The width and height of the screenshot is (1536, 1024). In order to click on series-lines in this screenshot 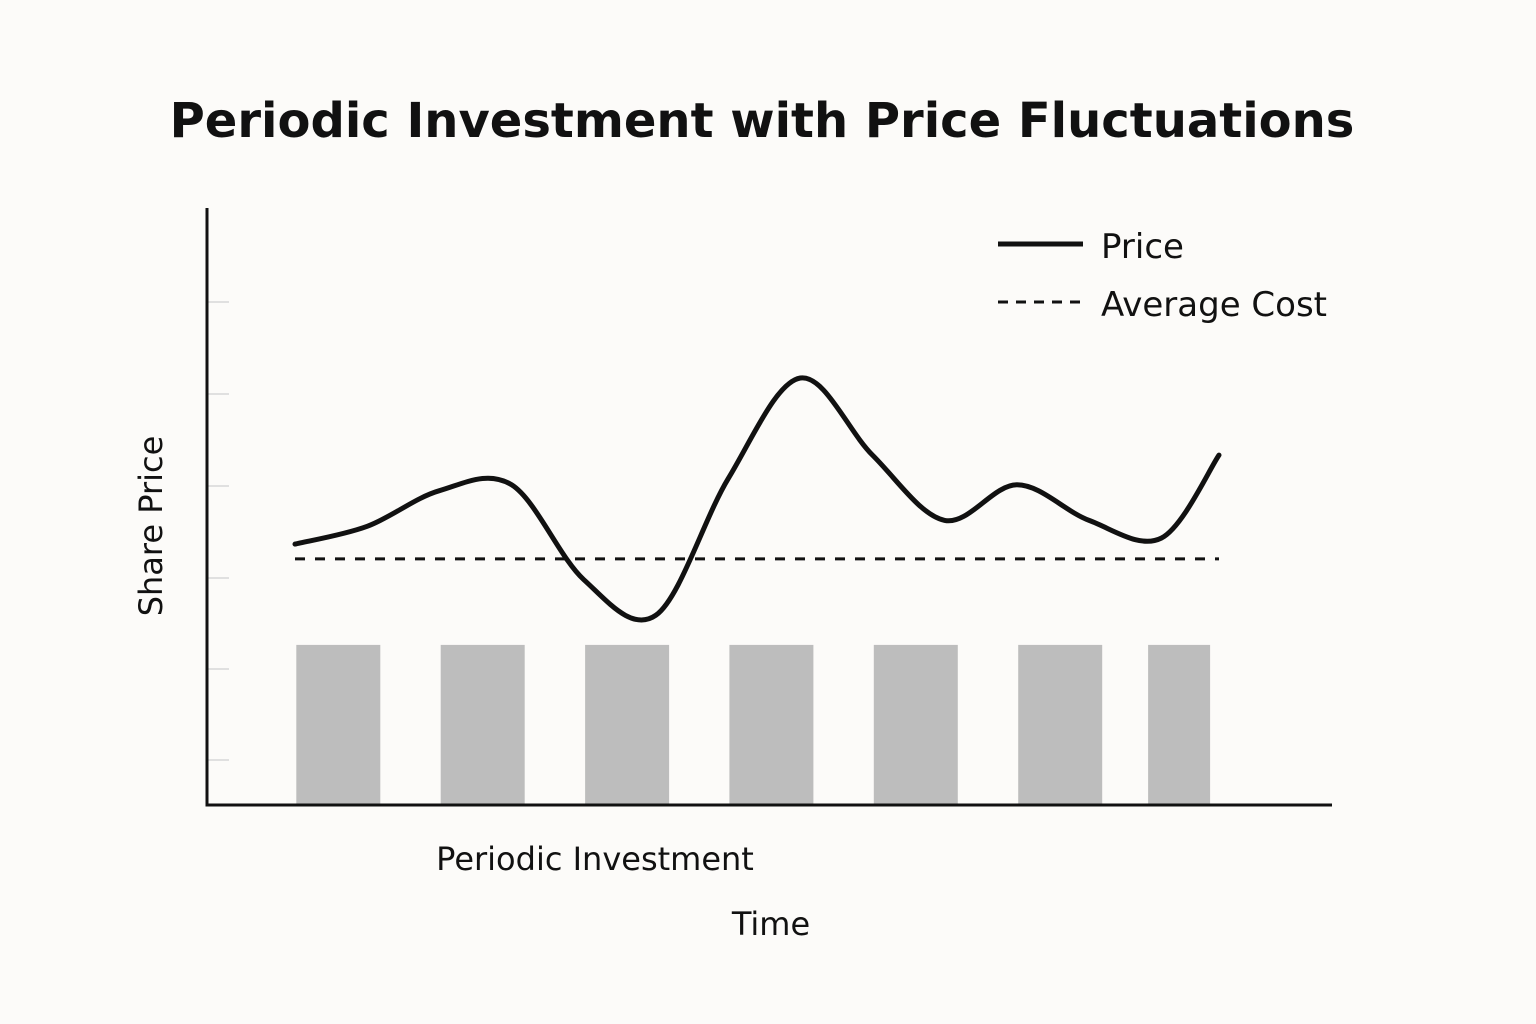, I will do `click(757, 499)`.